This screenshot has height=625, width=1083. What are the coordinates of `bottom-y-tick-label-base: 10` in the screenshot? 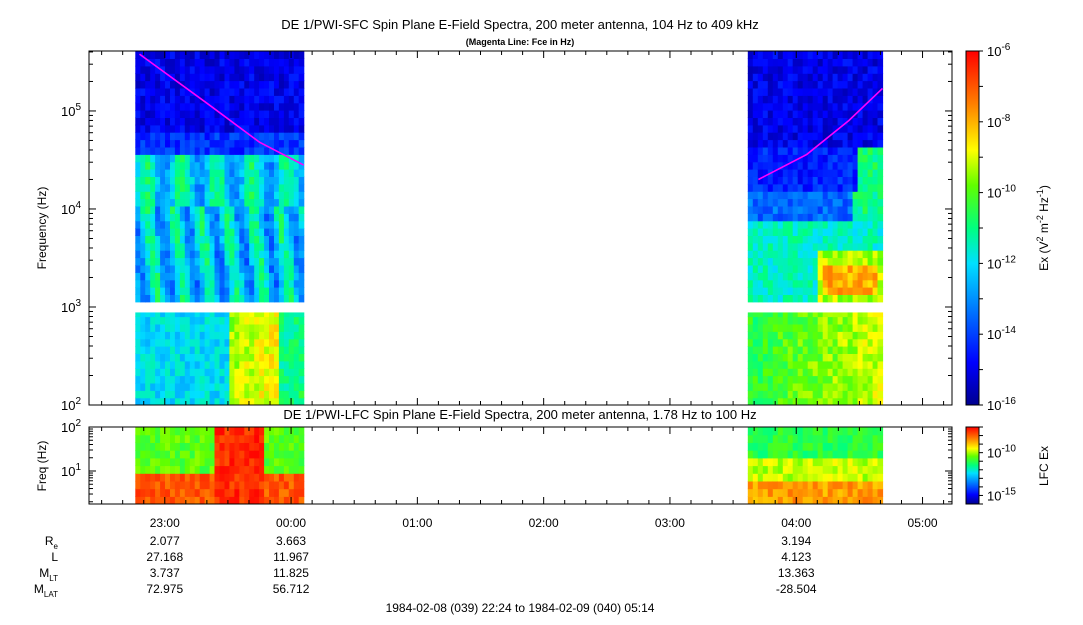 It's located at (68, 427).